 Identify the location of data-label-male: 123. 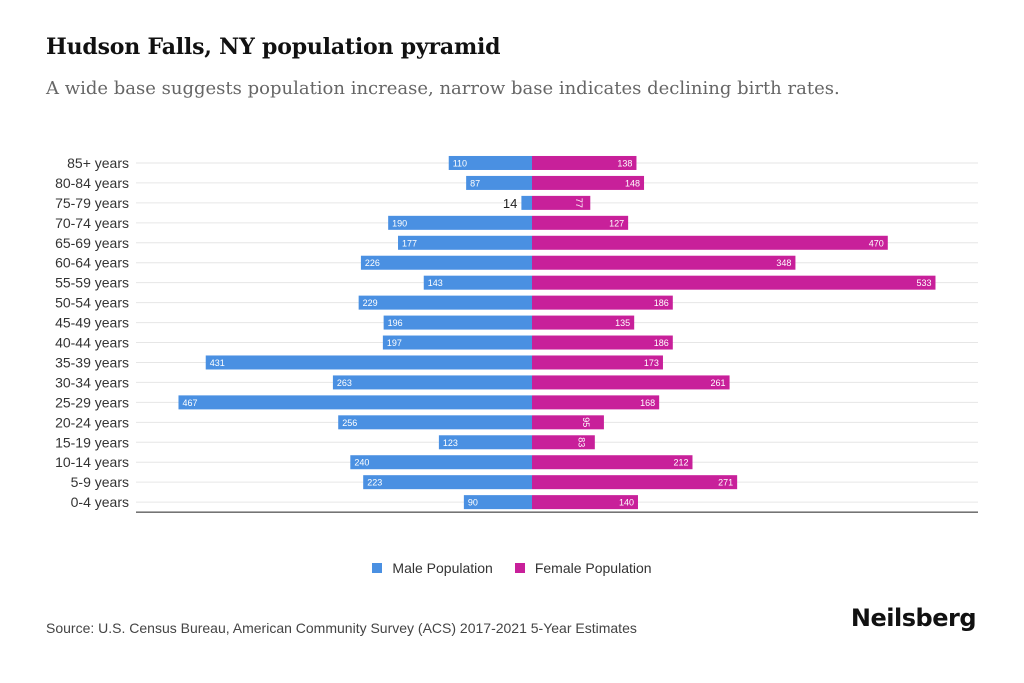
(450, 443).